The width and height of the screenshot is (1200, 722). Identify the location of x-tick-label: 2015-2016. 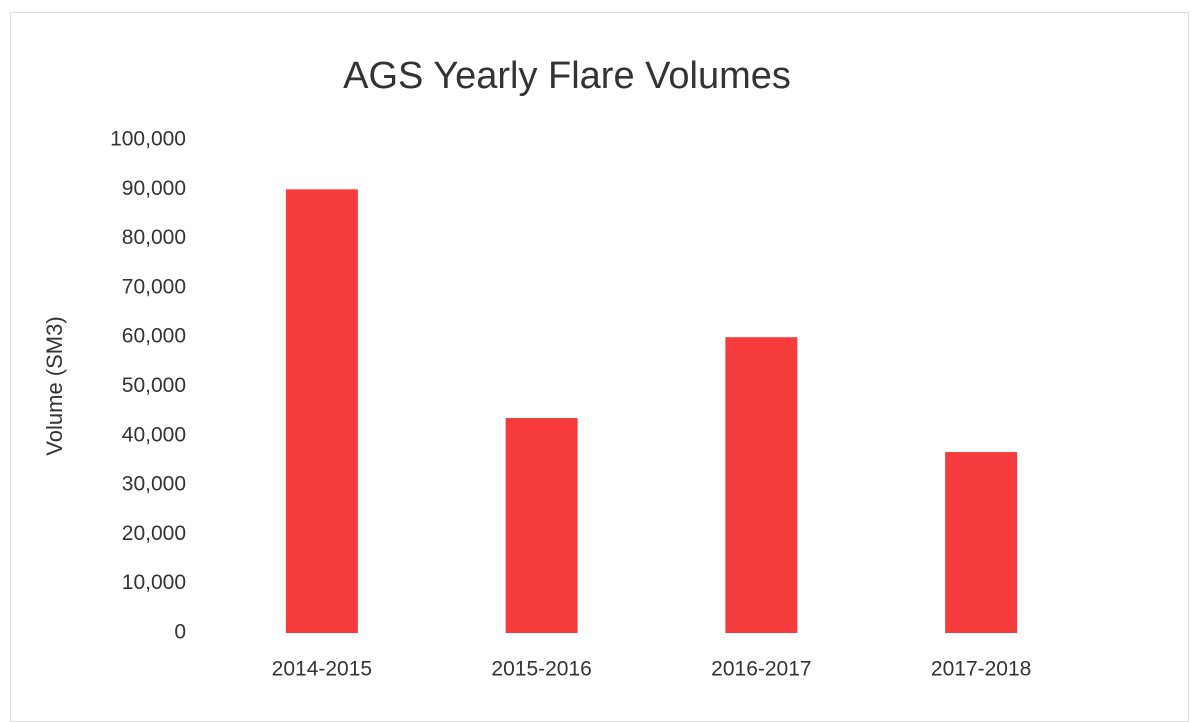
(541, 669).